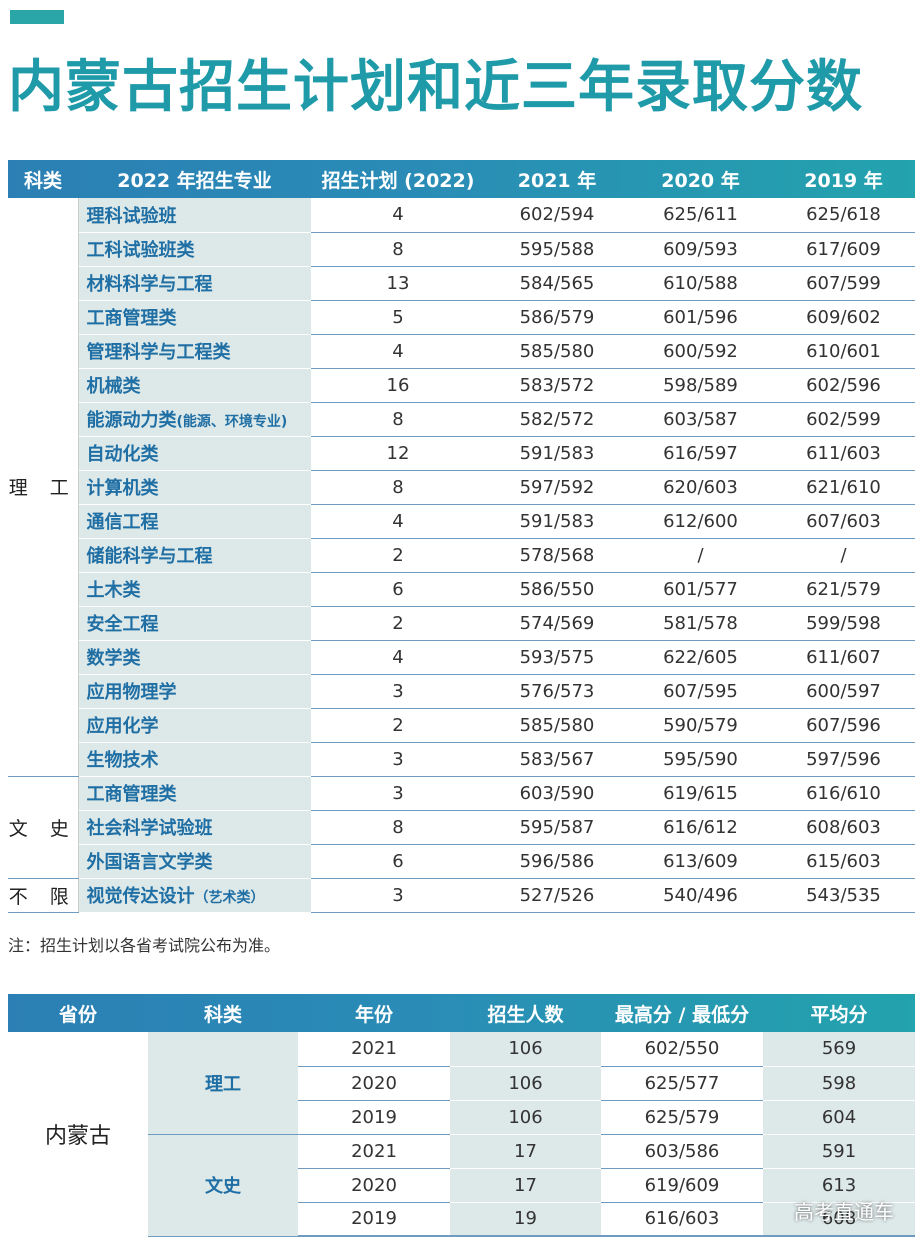 Image resolution: width=922 pixels, height=1248 pixels. I want to click on y2021-cell: 585/580, so click(557, 351).